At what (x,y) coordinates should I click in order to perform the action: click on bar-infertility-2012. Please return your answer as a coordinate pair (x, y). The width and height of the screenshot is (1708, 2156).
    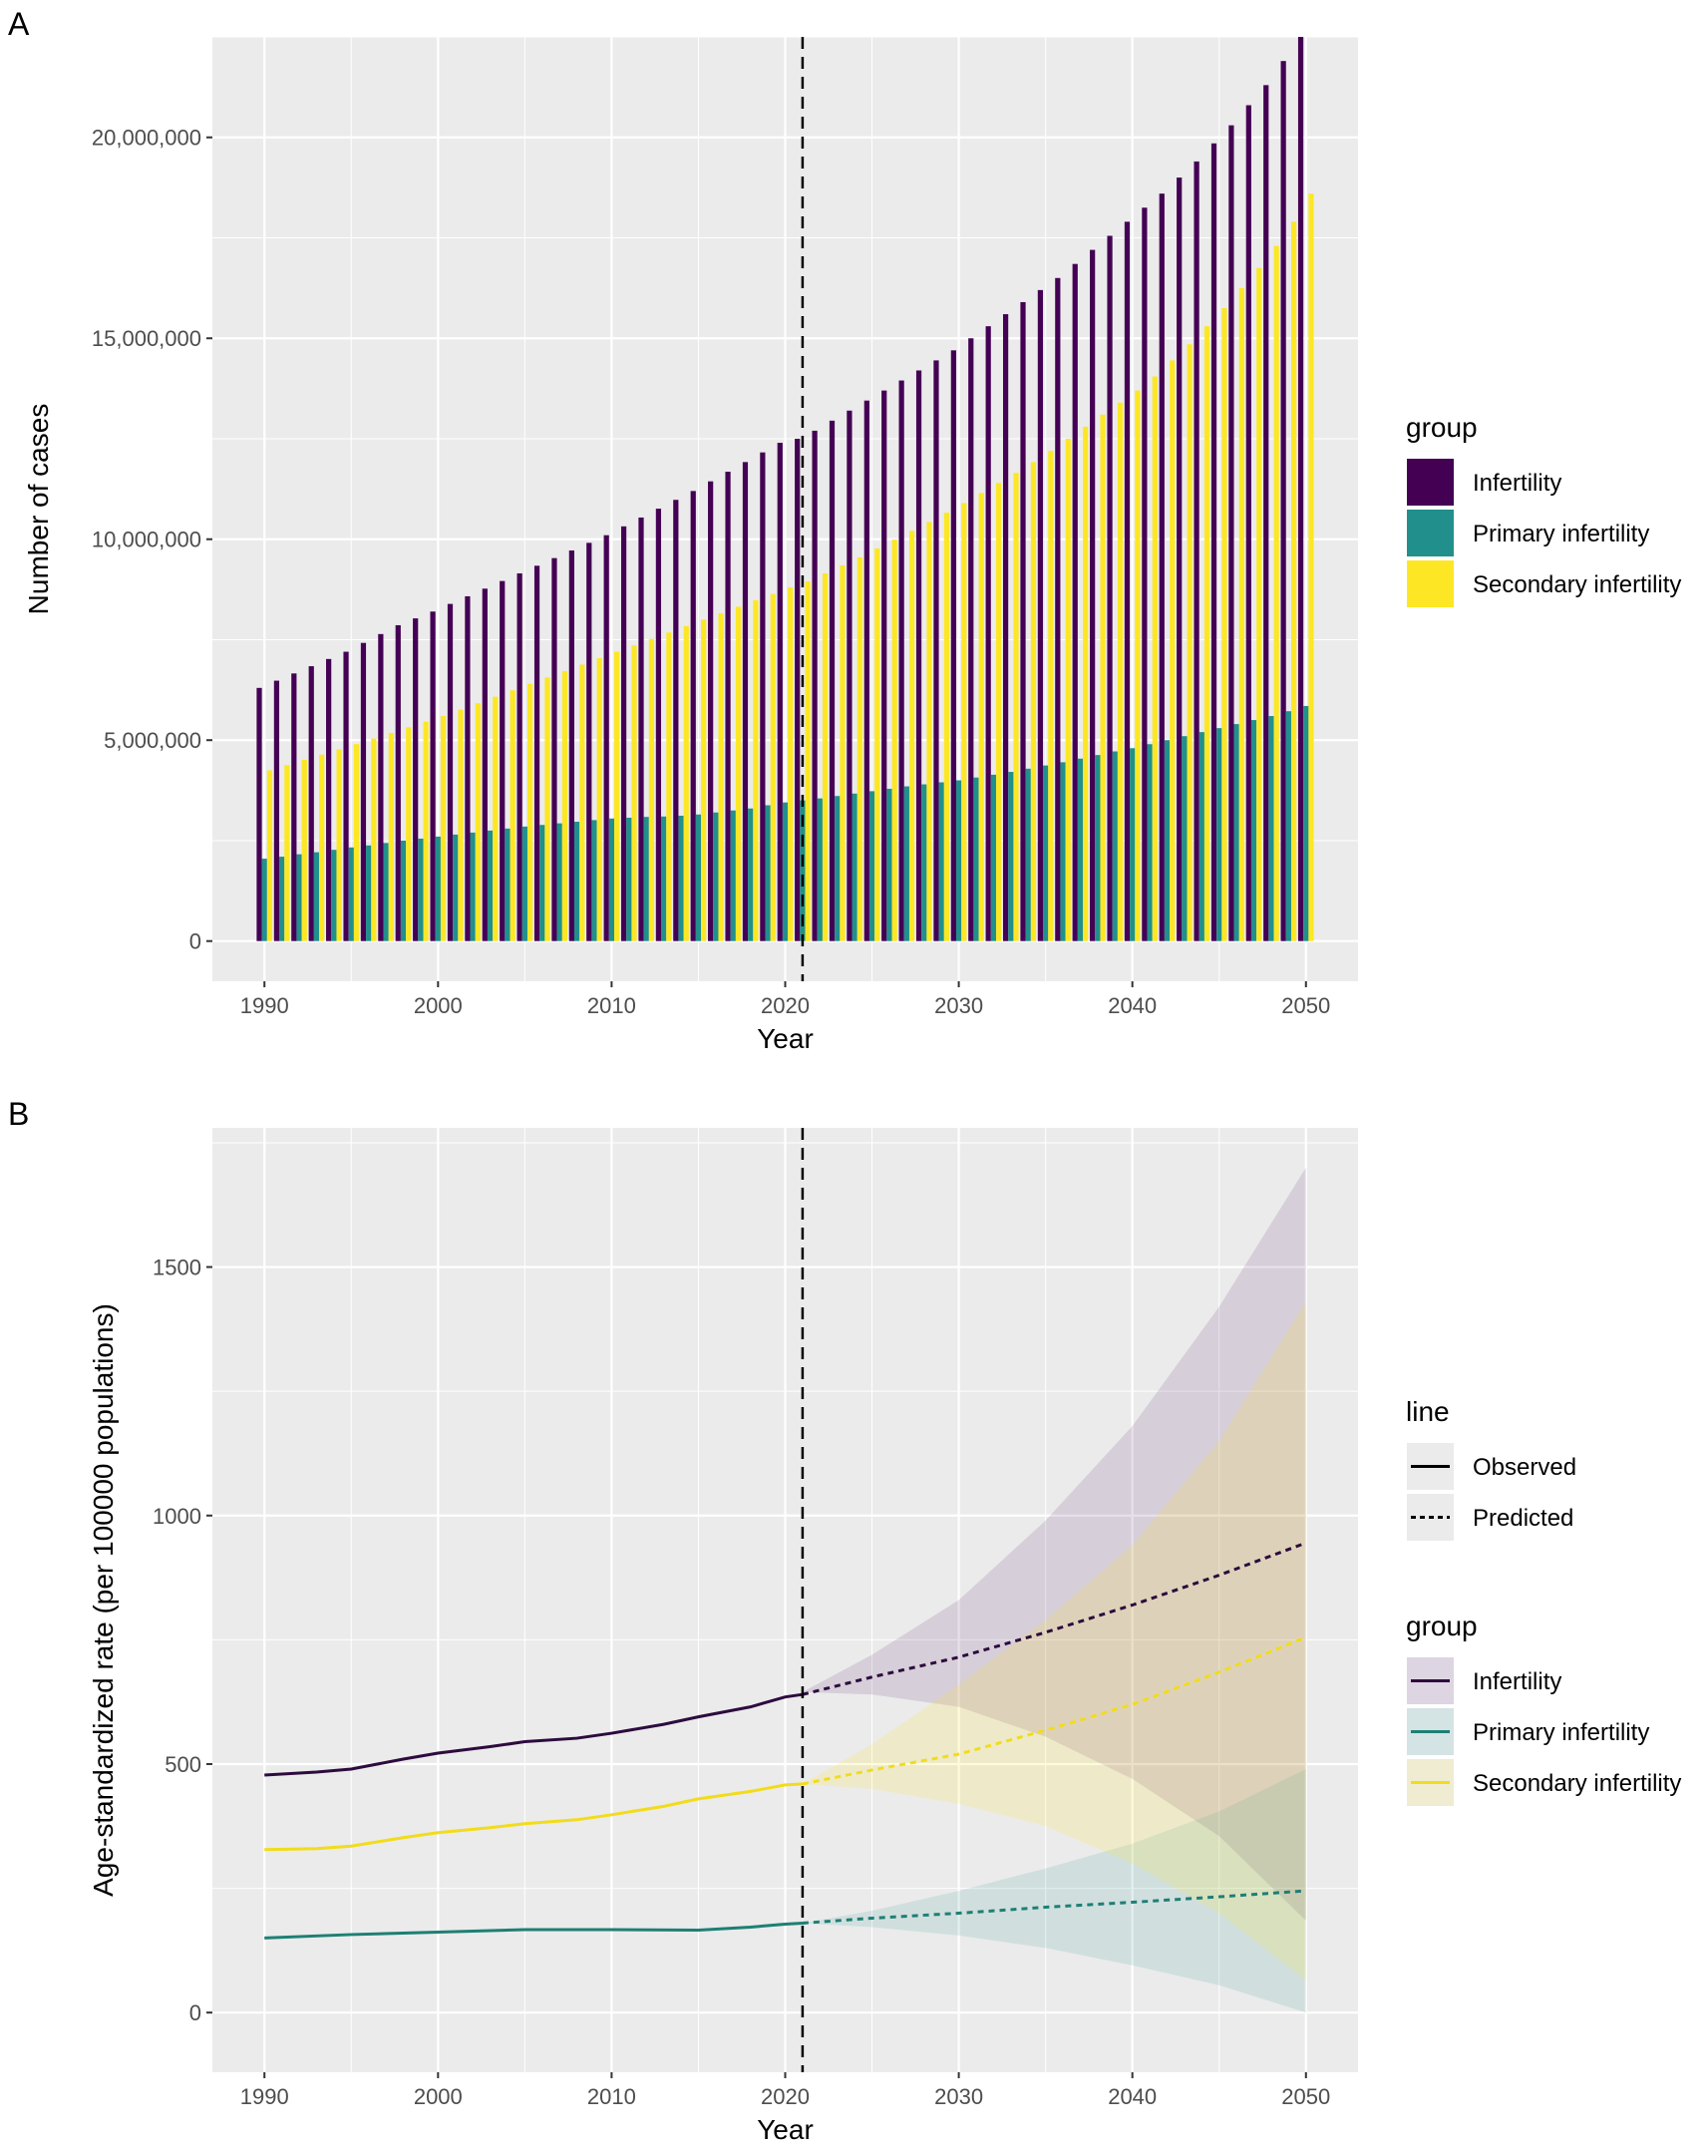
    Looking at the image, I should click on (641, 729).